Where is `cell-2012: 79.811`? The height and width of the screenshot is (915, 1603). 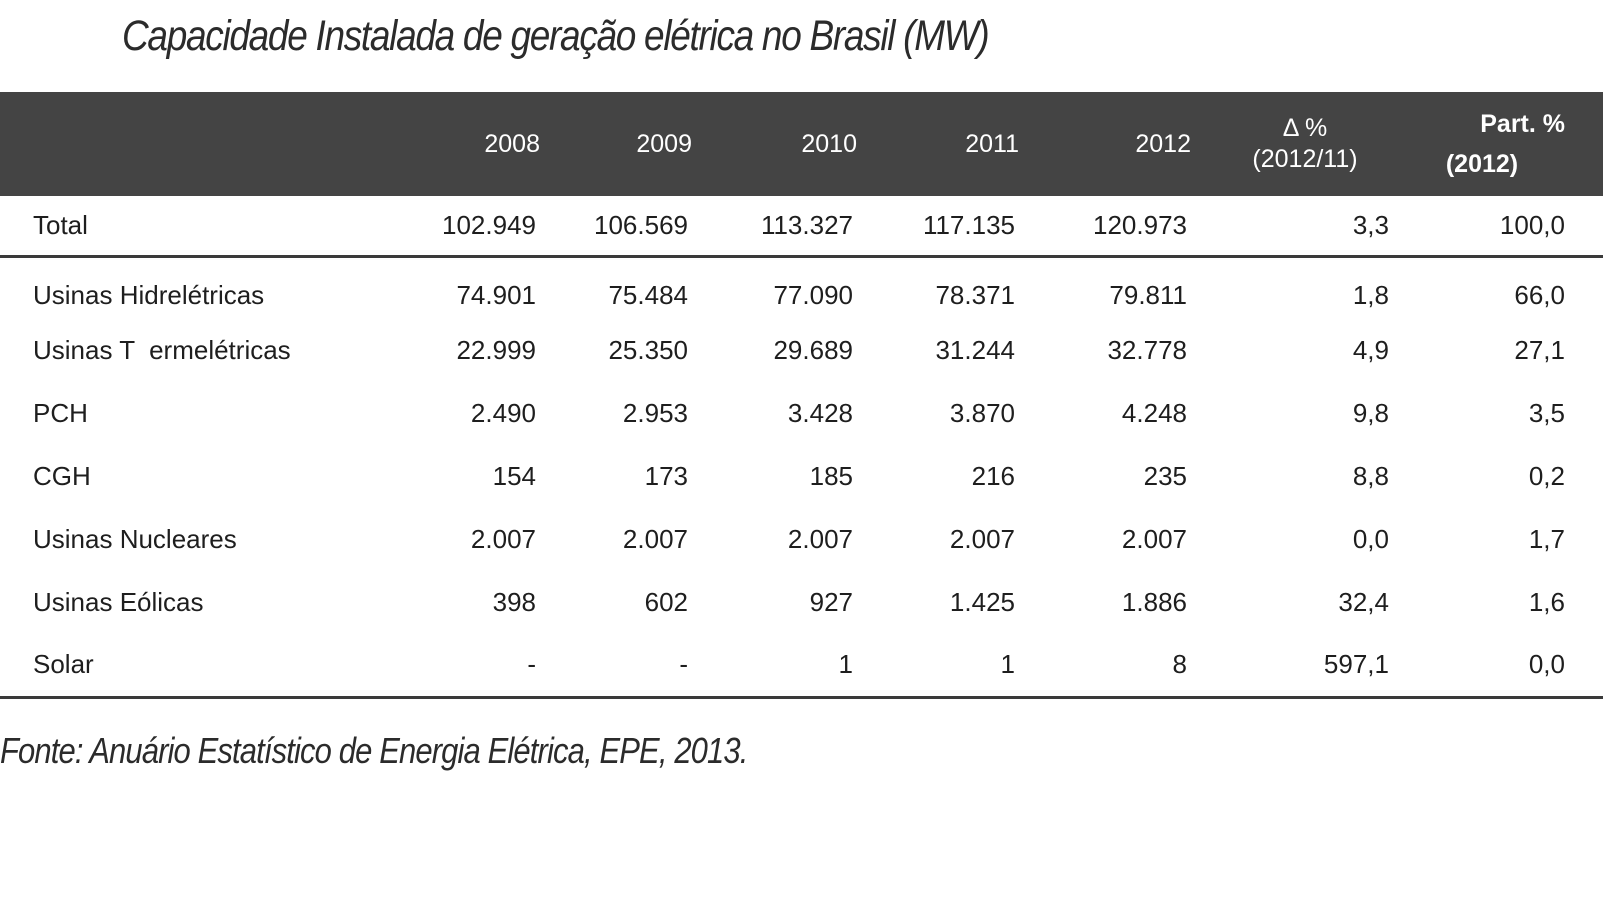 cell-2012: 79.811 is located at coordinates (1148, 294).